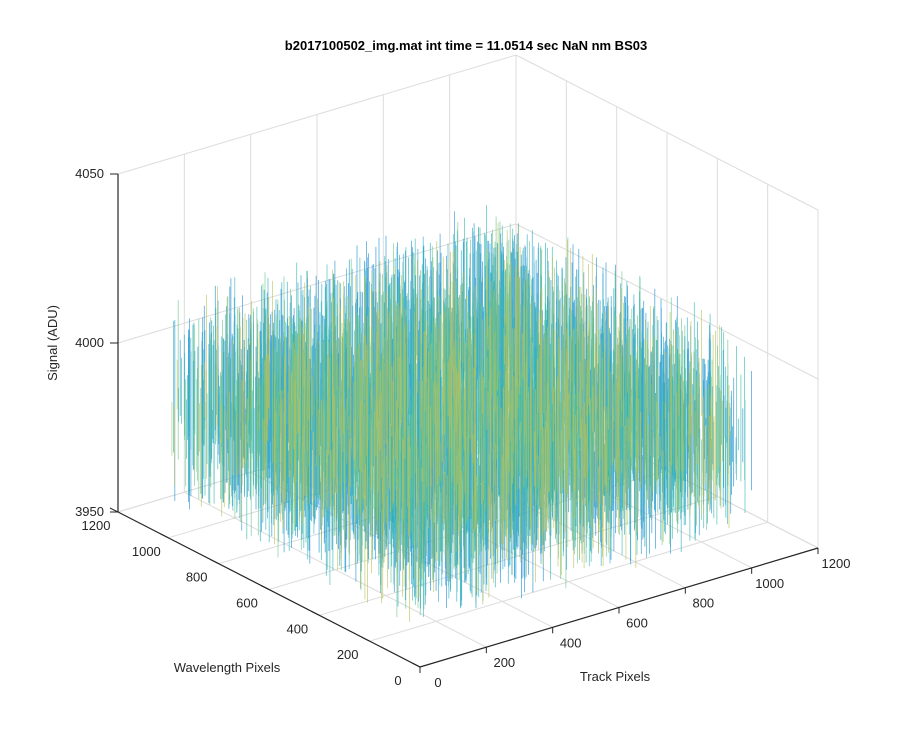 The height and width of the screenshot is (750, 900). What do you see at coordinates (615, 676) in the screenshot?
I see `x-axis-label: Track Pixels` at bounding box center [615, 676].